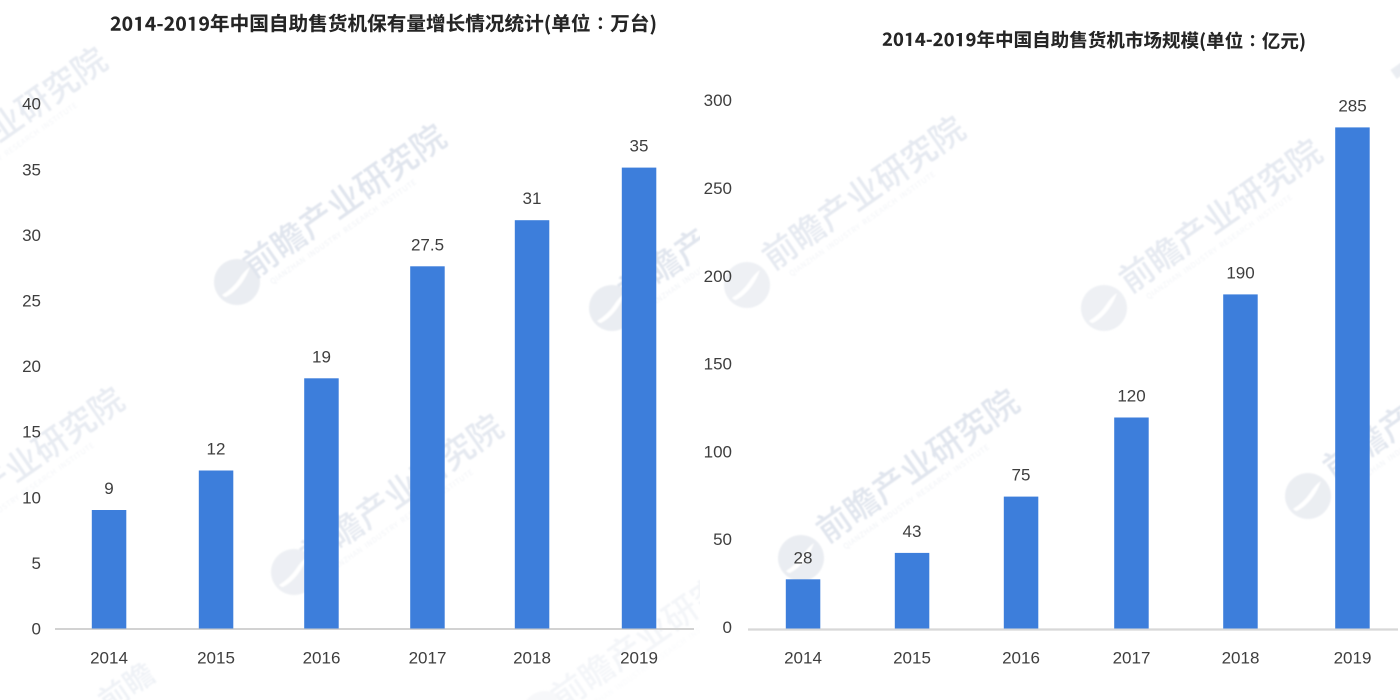 This screenshot has height=700, width=1400. Describe the element at coordinates (1131, 396) in the screenshot. I see `svg-text: 120` at that location.